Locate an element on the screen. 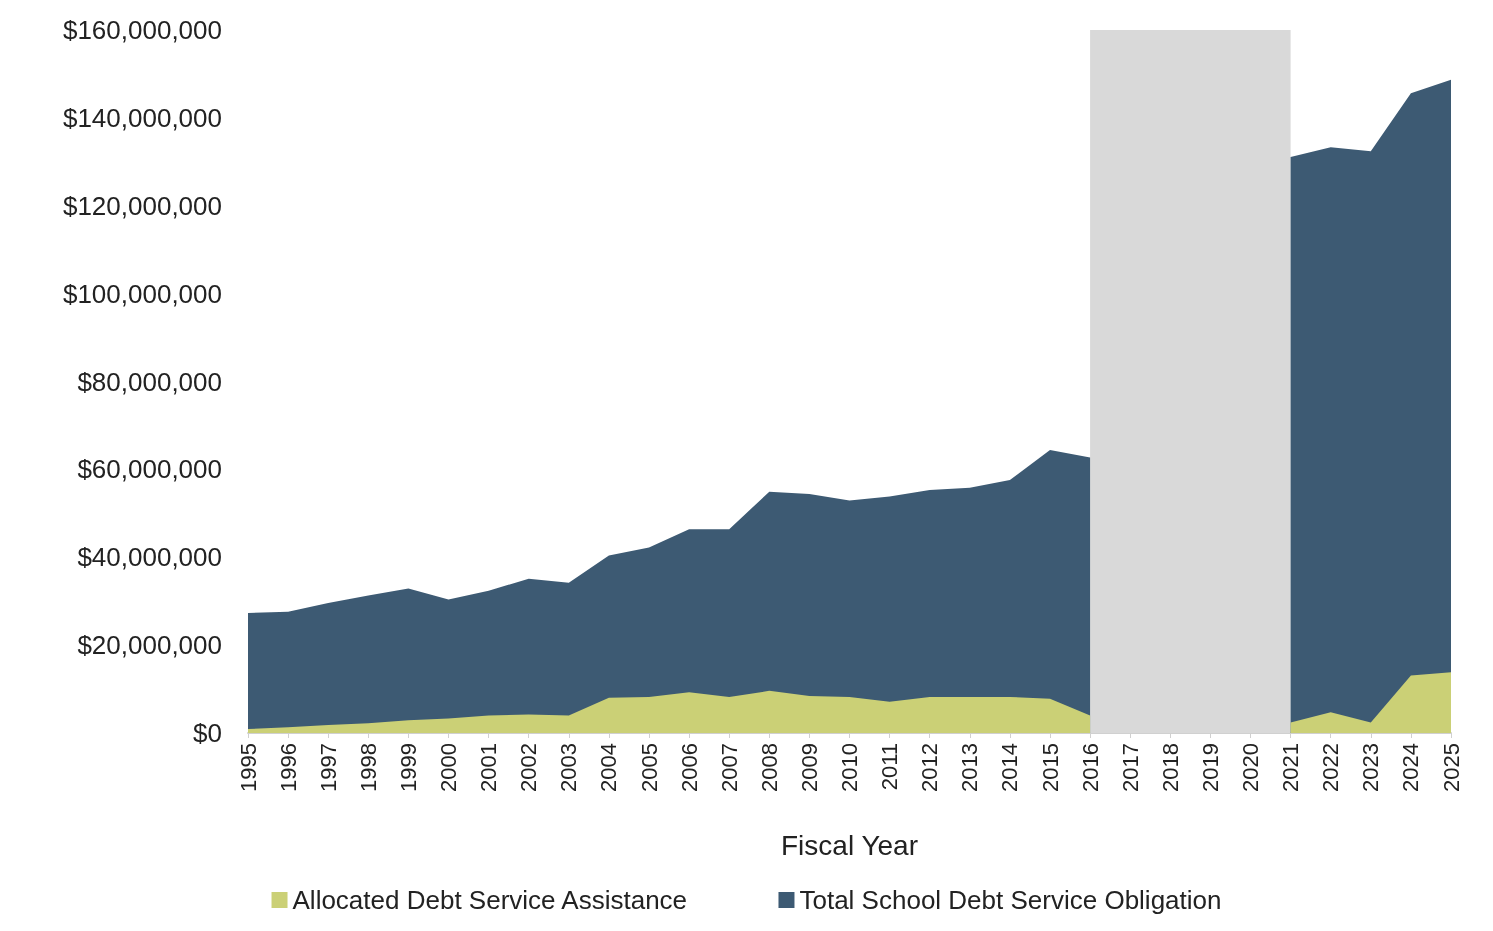 This screenshot has height=931, width=1493. x-tick-label: 2015 is located at coordinates (1050, 767).